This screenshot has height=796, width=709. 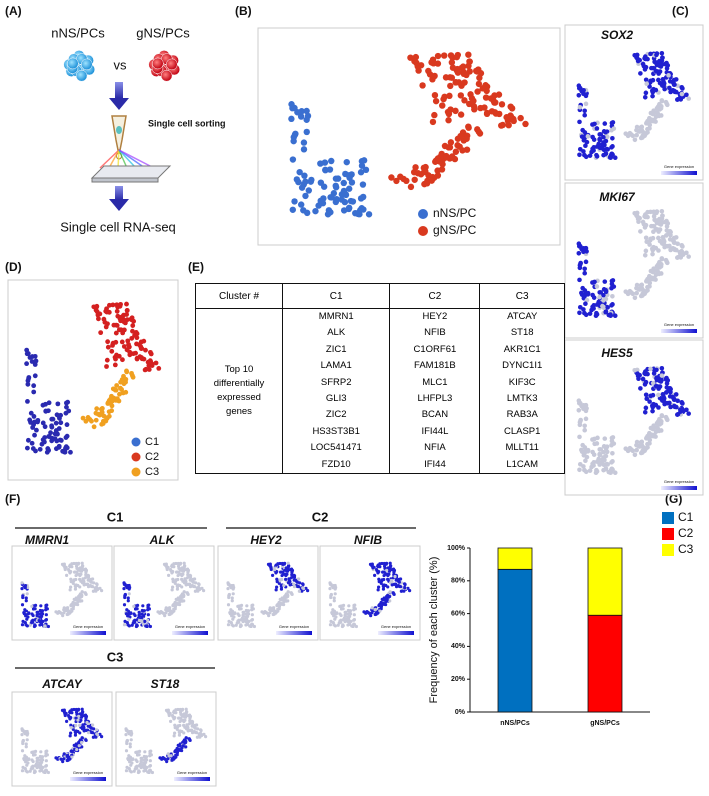 I want to click on gene-title: ALK, so click(x=162, y=540).